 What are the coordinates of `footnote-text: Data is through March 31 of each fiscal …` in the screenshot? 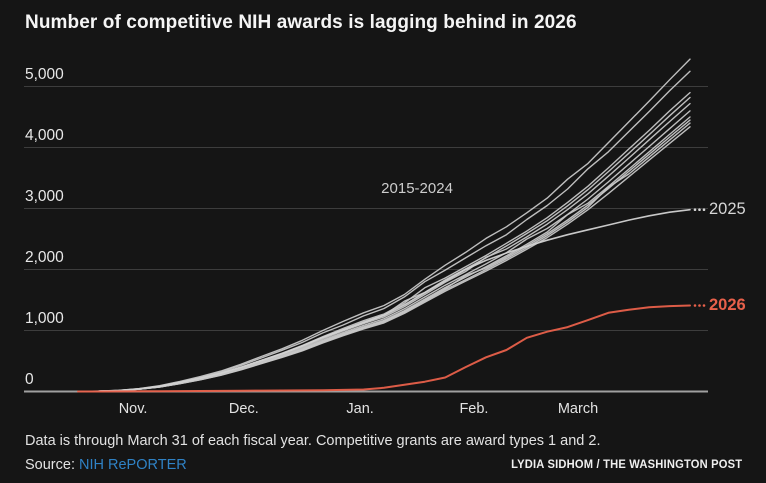 It's located at (313, 441).